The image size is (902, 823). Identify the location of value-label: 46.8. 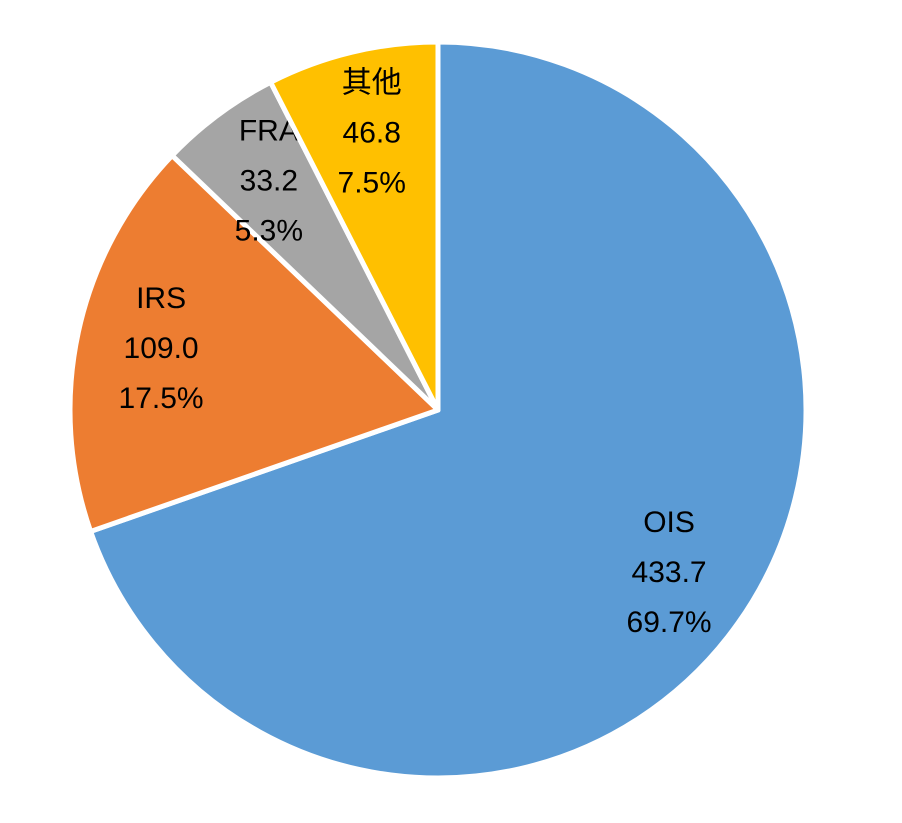
(372, 132).